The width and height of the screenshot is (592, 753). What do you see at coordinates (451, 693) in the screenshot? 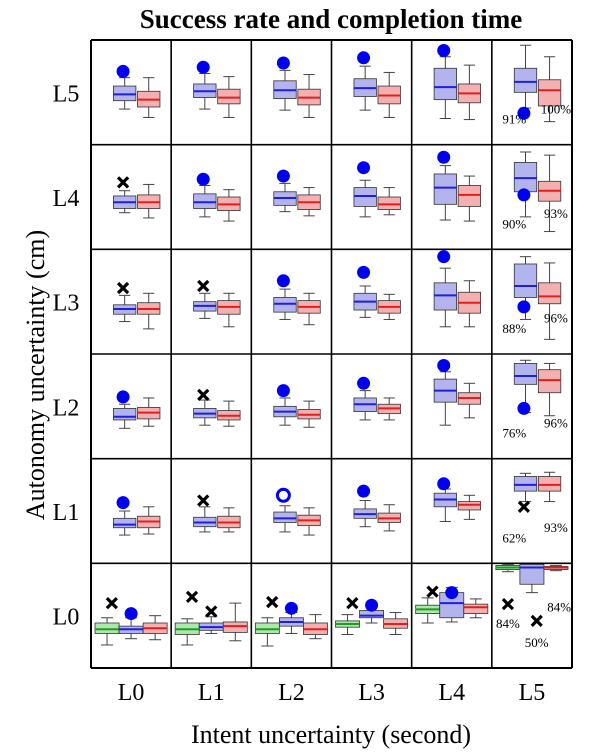
I see `x-tick-label: L4` at bounding box center [451, 693].